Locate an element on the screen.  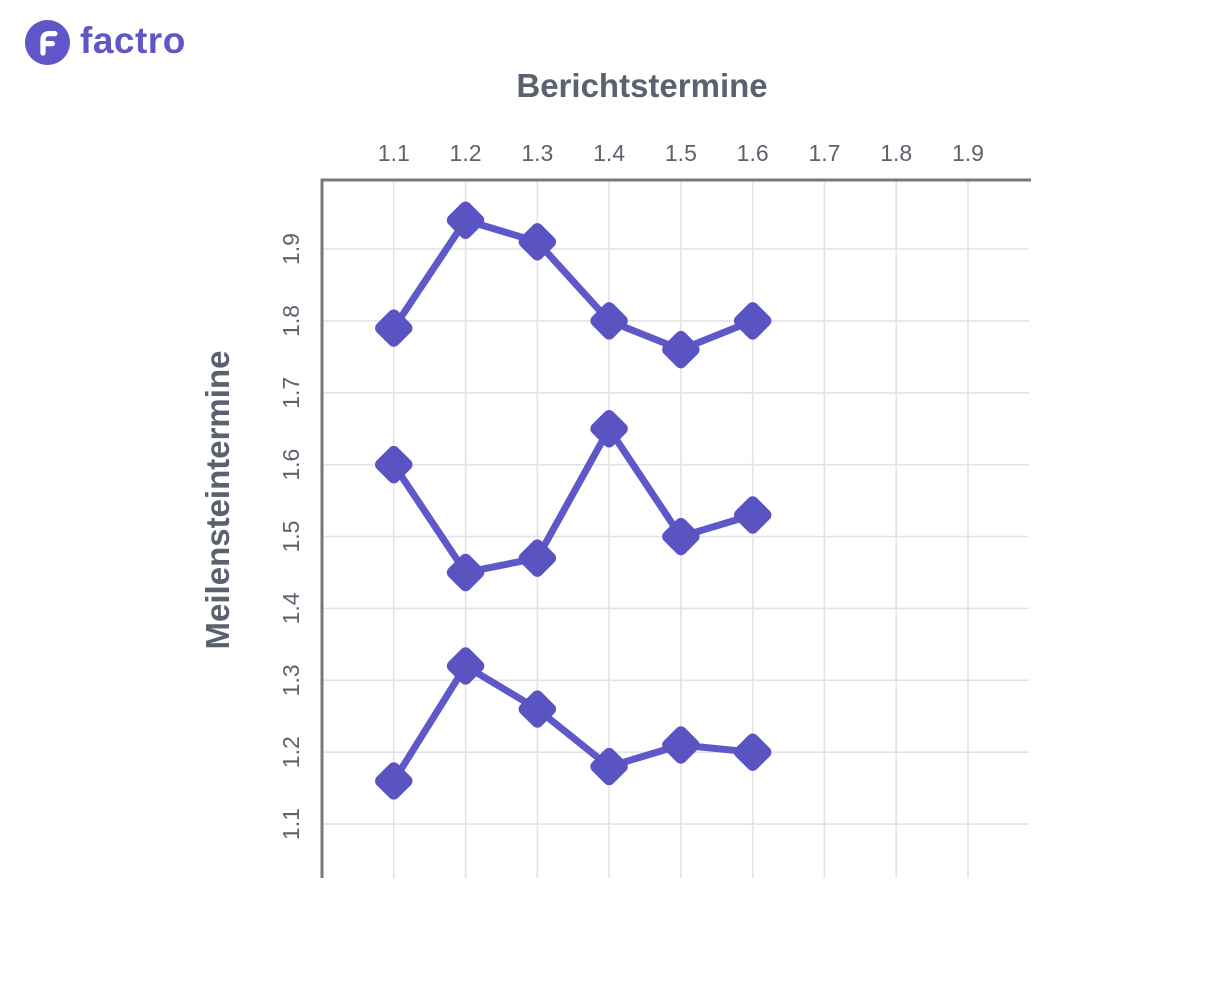
x-tick-label: 1.8 is located at coordinates (896, 153).